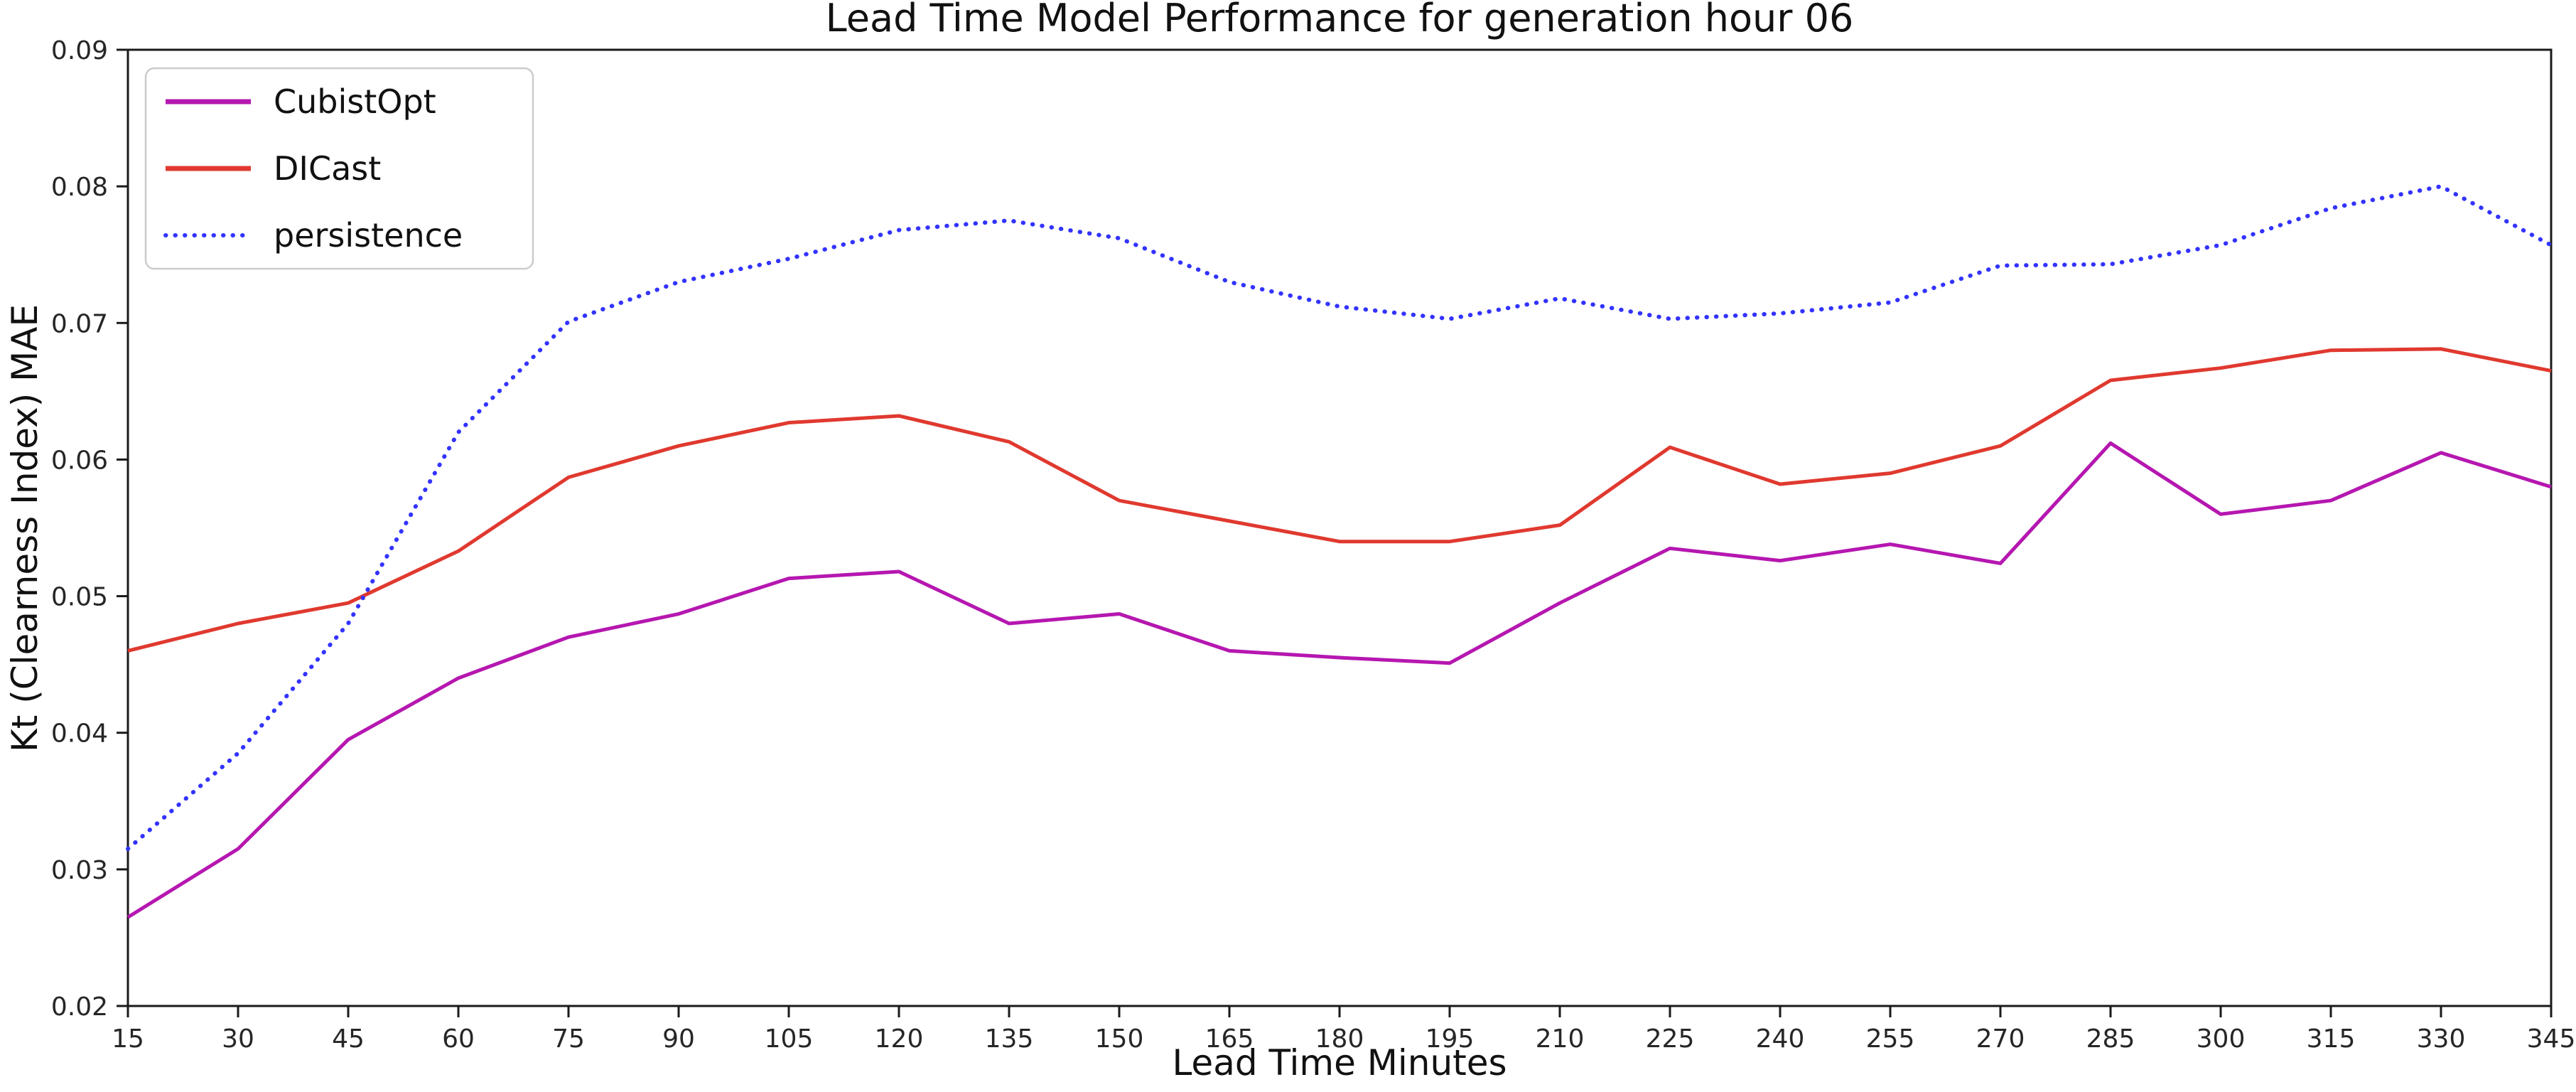 This screenshot has width=2576, height=1092. Describe the element at coordinates (355, 101) in the screenshot. I see `legend-label-cubistopt: CubistOpt` at that location.